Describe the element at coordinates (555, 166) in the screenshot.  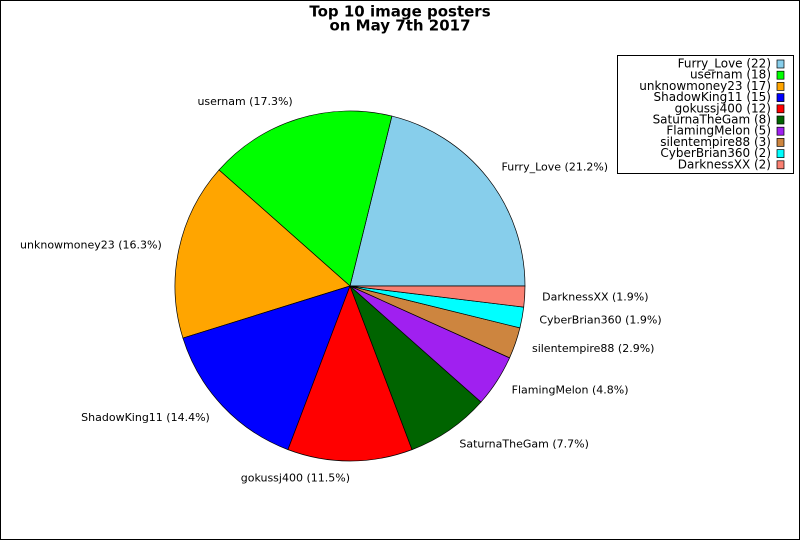
I see `slice-label: Furry_Love (21.2%)` at that location.